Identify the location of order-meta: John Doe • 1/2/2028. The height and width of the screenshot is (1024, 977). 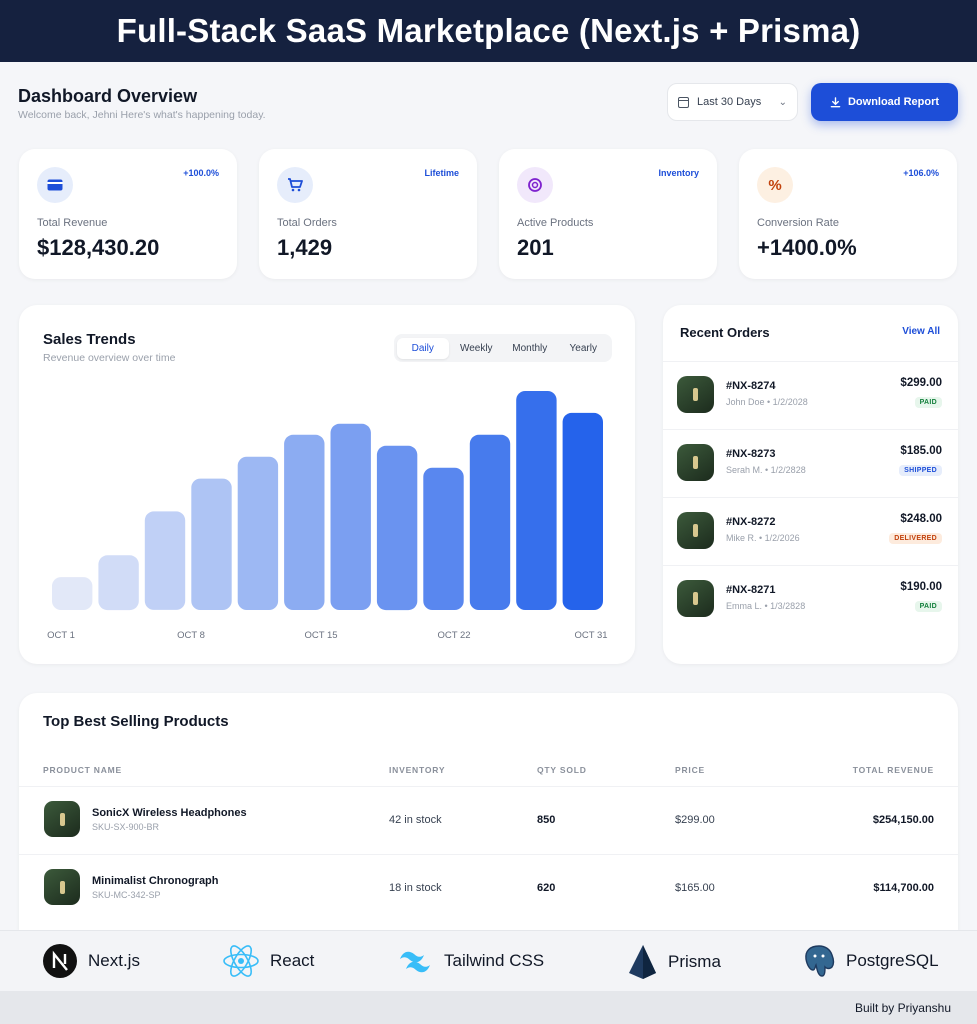
(767, 402).